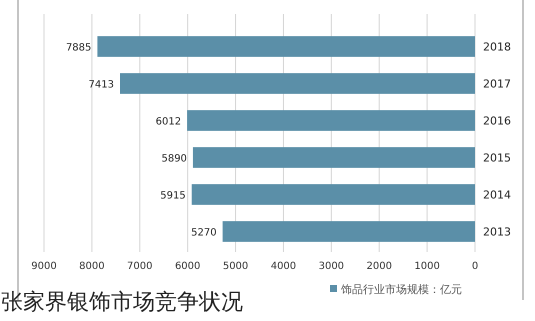 The height and width of the screenshot is (321, 535). What do you see at coordinates (497, 158) in the screenshot?
I see `y-tick-label: 2015` at bounding box center [497, 158].